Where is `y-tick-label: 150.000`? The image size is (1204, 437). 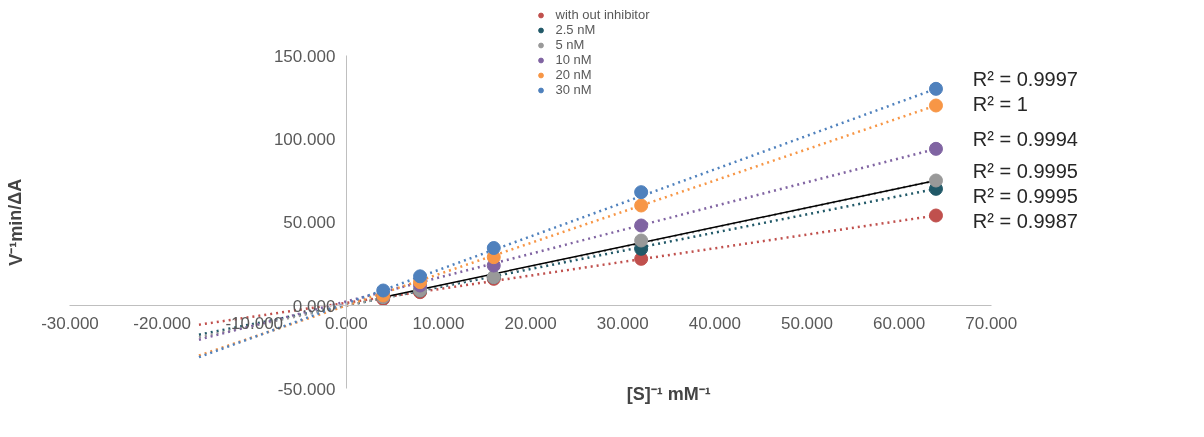
y-tick-label: 150.000 is located at coordinates (304, 56).